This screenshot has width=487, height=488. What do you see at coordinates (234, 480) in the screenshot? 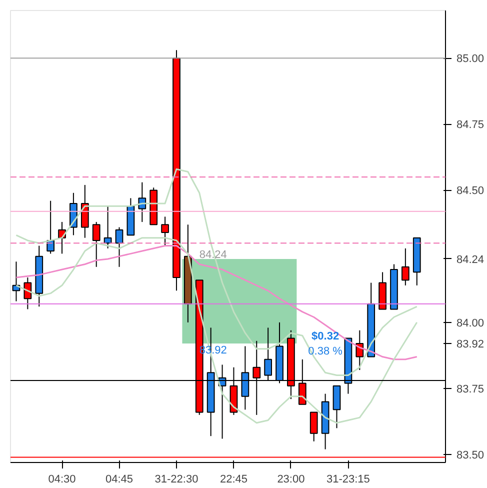
I see `x-tick-label: 22:45` at bounding box center [234, 480].